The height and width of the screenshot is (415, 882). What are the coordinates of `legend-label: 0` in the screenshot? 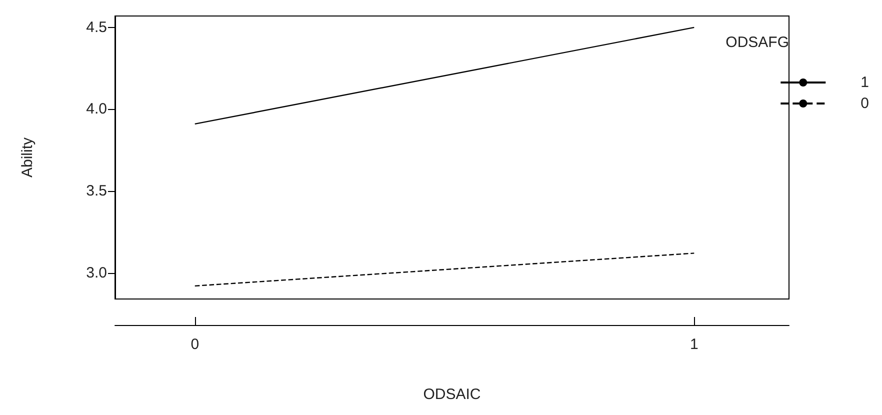 It's located at (864, 103).